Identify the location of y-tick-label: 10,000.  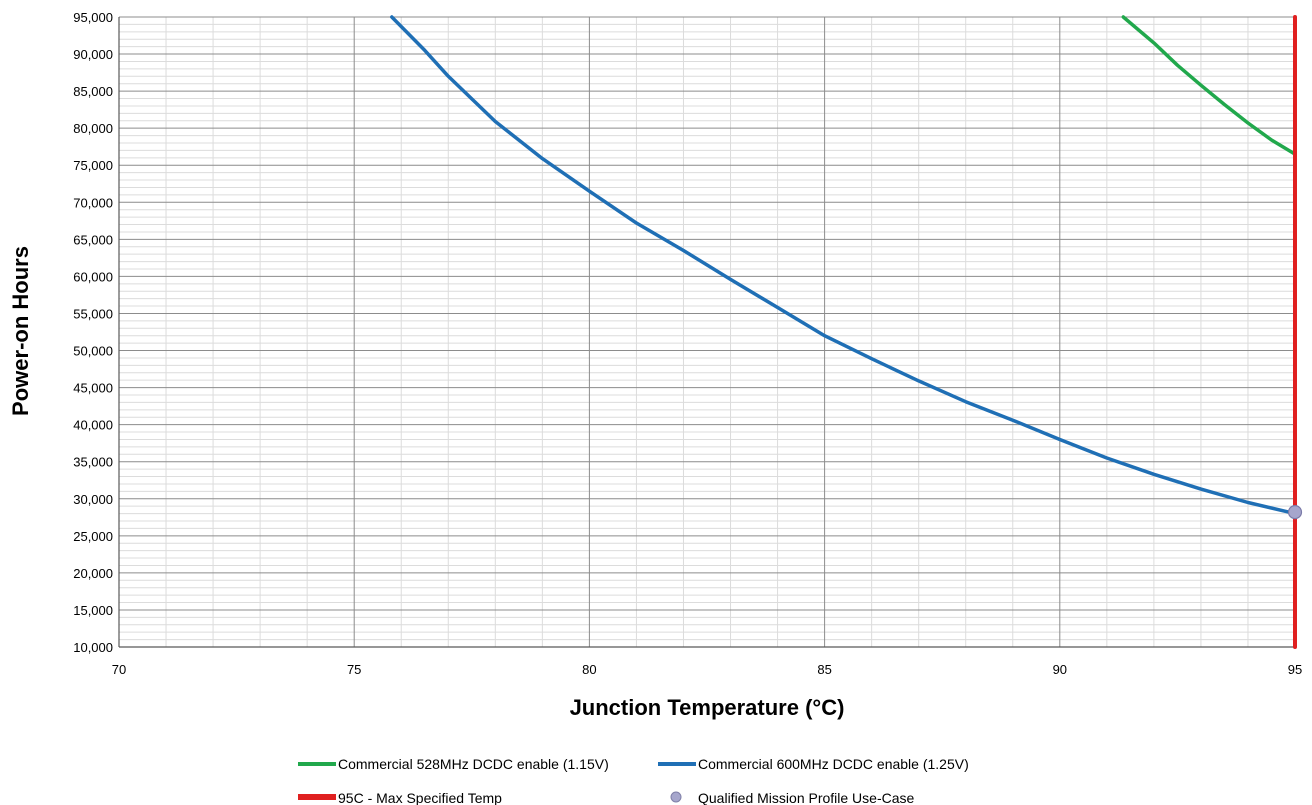
(93, 647).